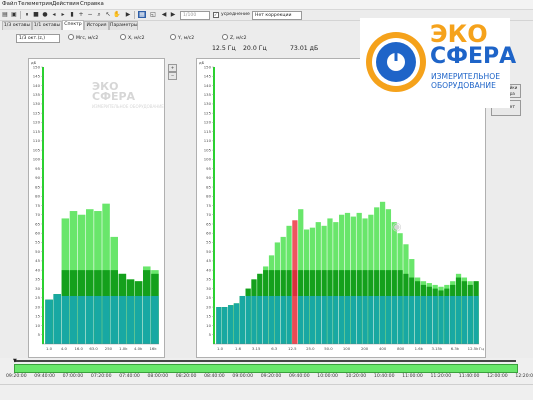 This screenshot has height=400, width=533. Describe the element at coordinates (37, 112) in the screenshot. I see `y-tick-label: 125` at that location.